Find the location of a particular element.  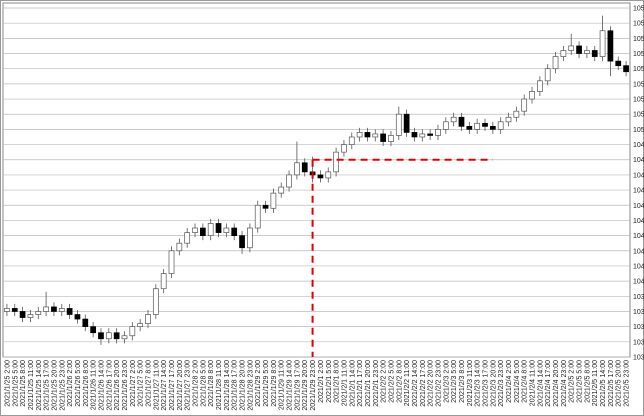

x-tick-label: 2021/2/2 11:00 is located at coordinates (407, 383).